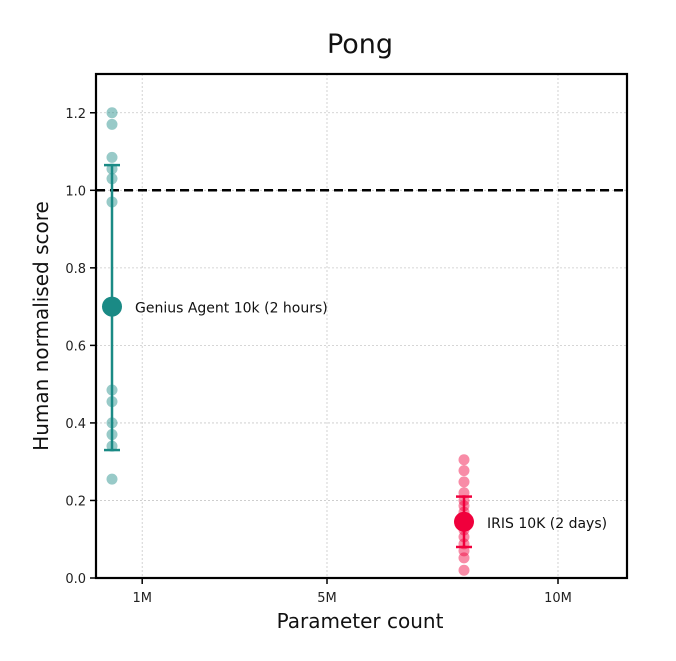 The width and height of the screenshot is (676, 661). I want to click on chart-title: Pong, so click(360, 44).